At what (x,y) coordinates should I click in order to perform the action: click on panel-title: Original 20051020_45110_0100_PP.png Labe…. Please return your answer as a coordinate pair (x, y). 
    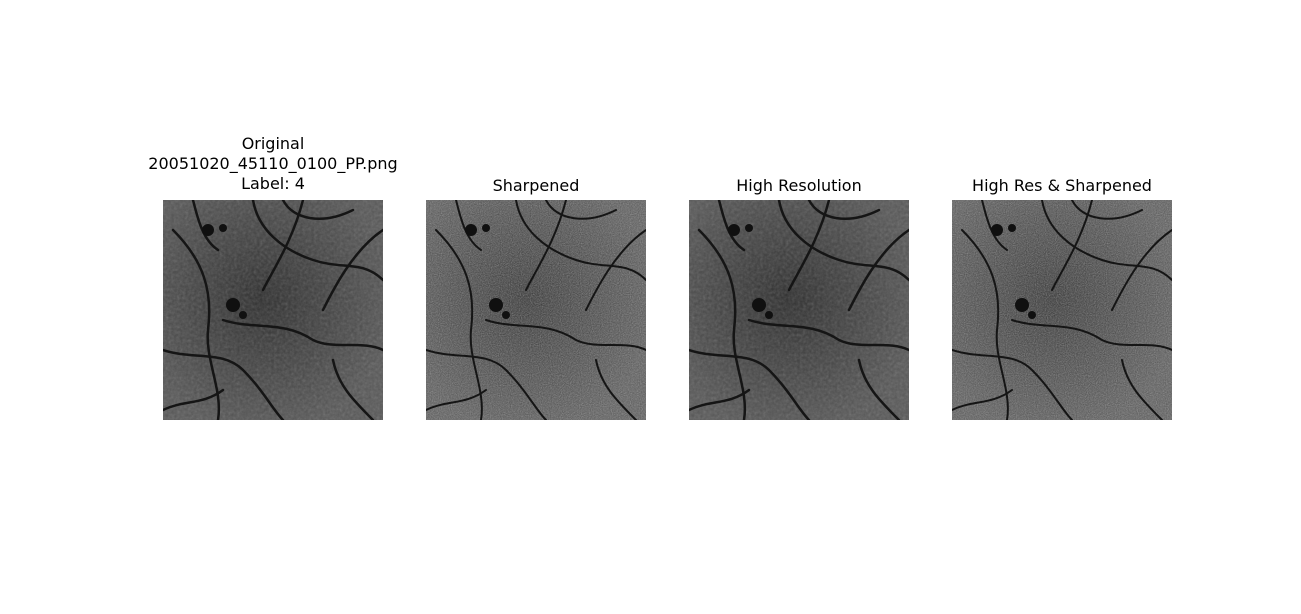
    Looking at the image, I should click on (273, 164).